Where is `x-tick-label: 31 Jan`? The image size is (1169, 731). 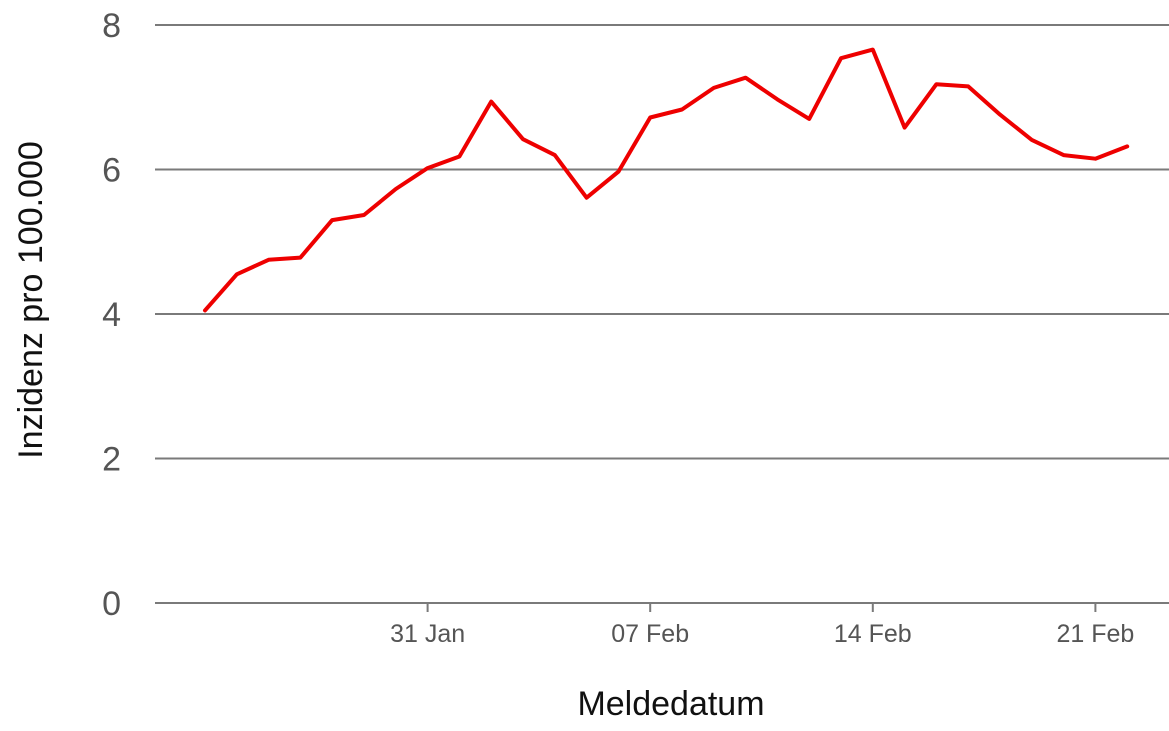 x-tick-label: 31 Jan is located at coordinates (427, 634).